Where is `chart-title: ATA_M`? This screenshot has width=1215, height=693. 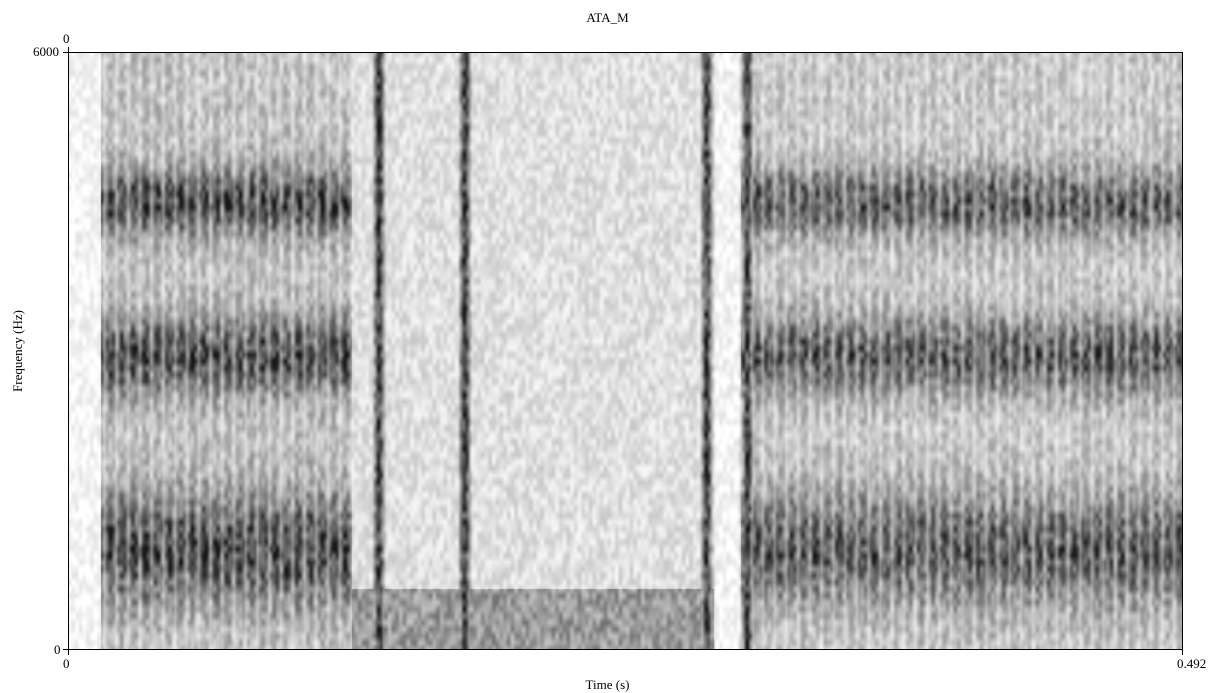 chart-title: ATA_M is located at coordinates (607, 17).